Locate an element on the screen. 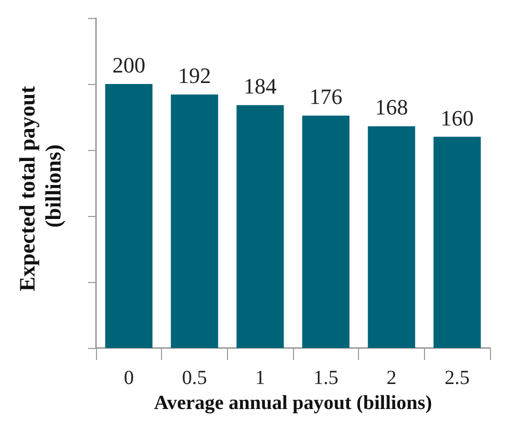  x-tick-label: 2.5 is located at coordinates (457, 378).